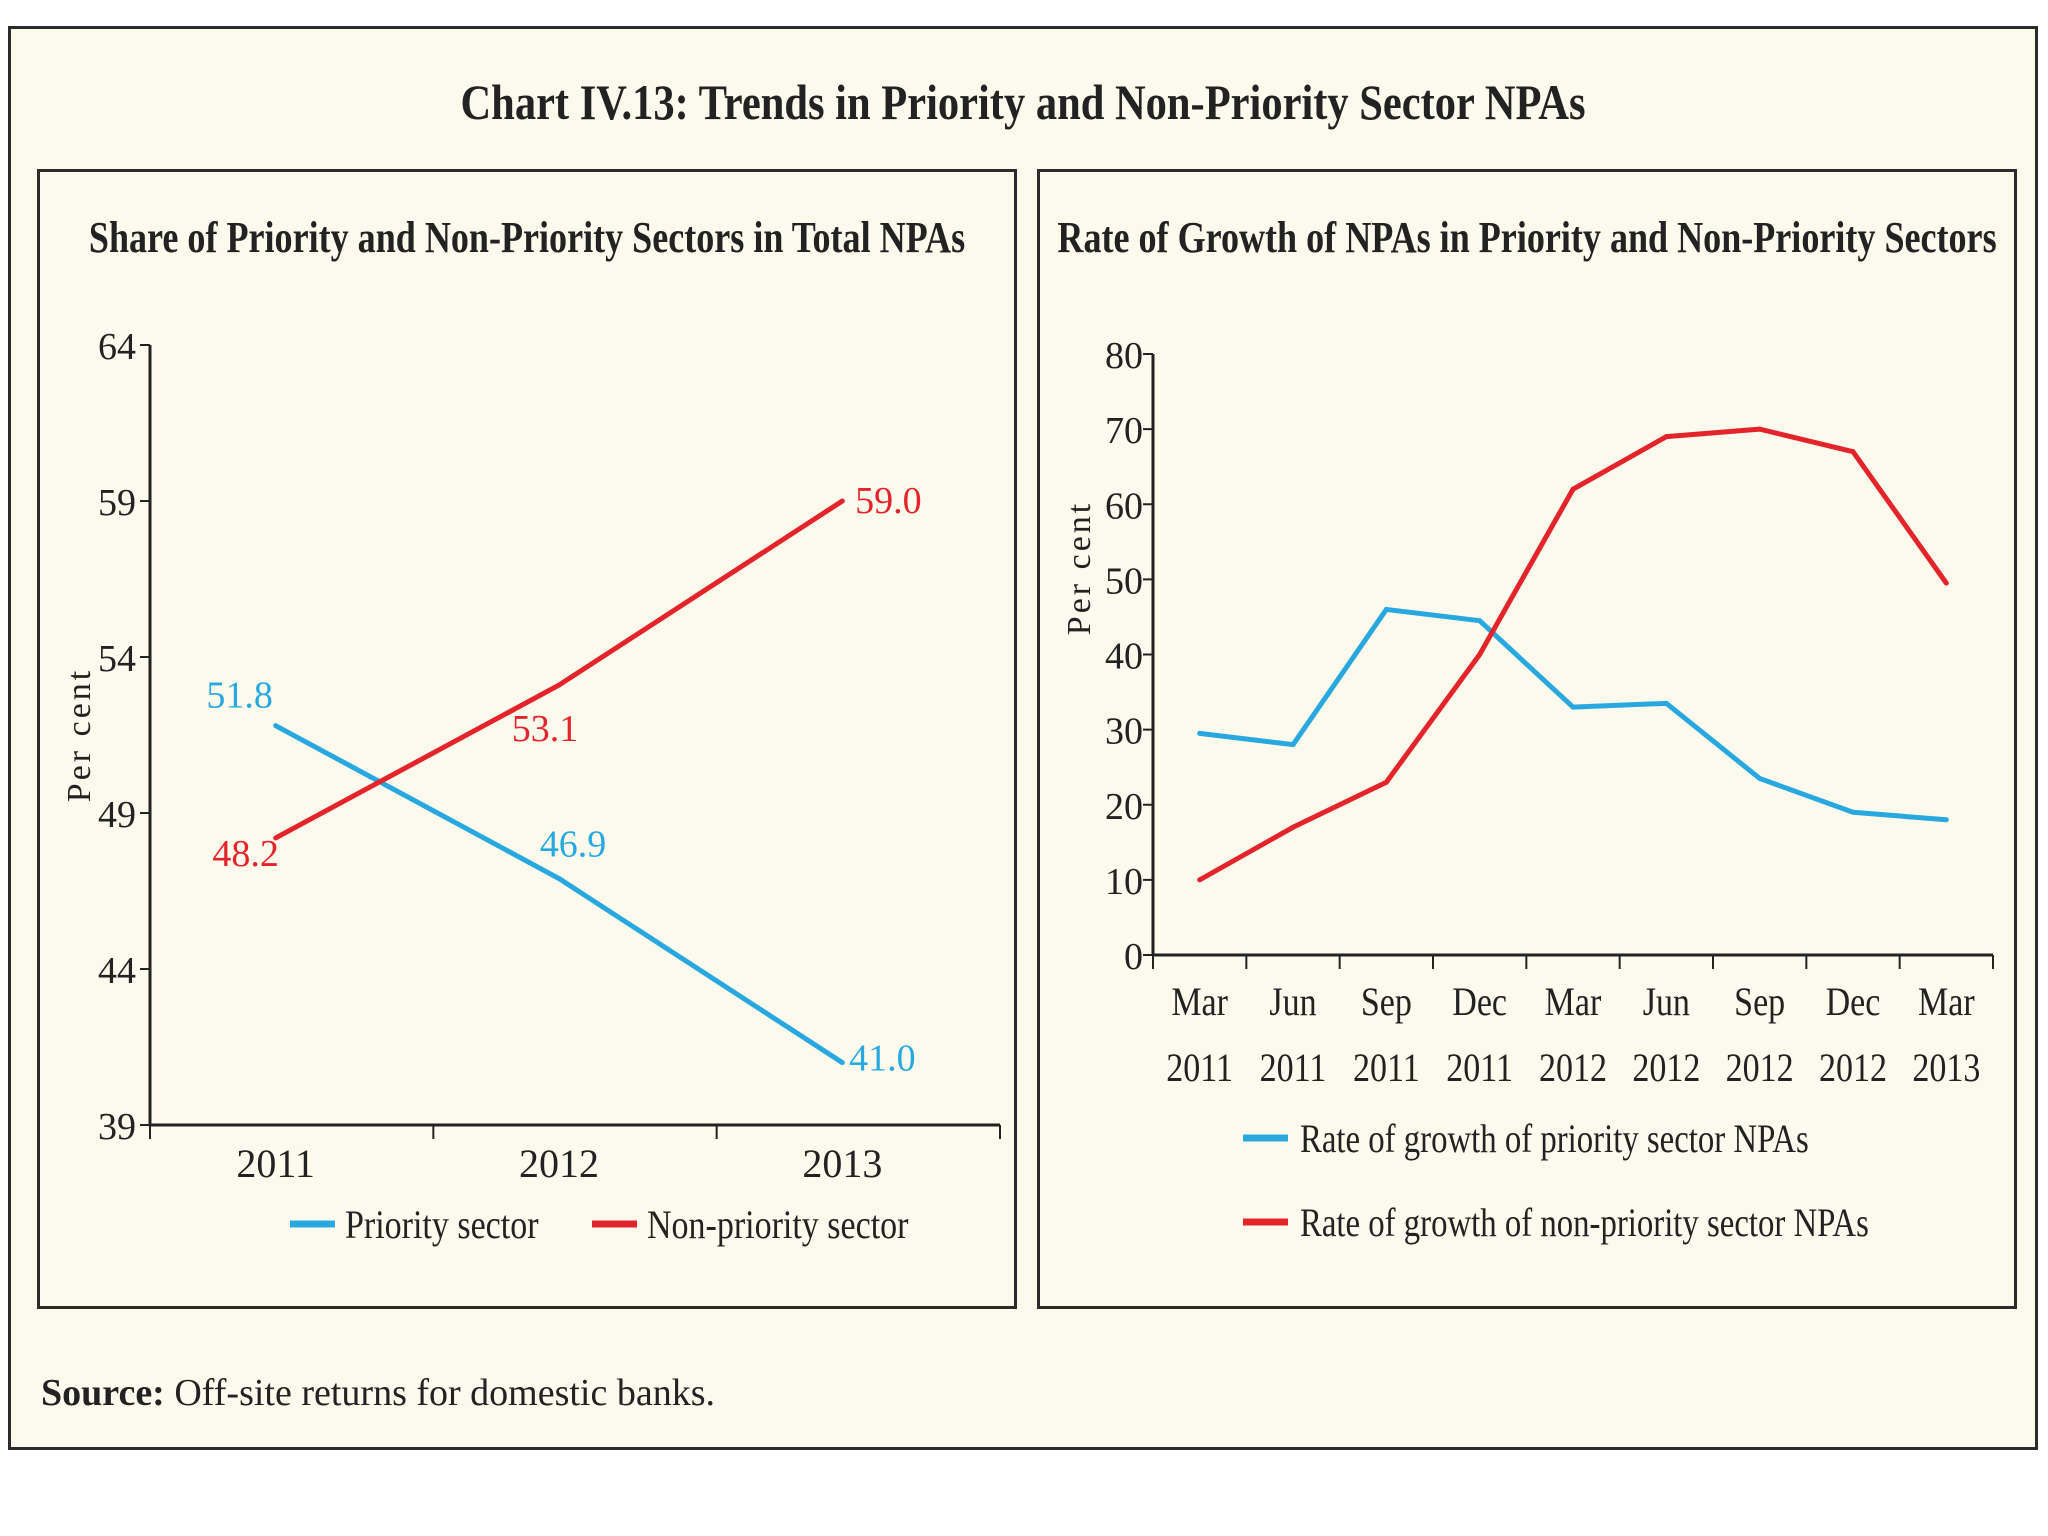 The image size is (2048, 1536). Describe the element at coordinates (117, 971) in the screenshot. I see `y-tick-label: 44` at that location.